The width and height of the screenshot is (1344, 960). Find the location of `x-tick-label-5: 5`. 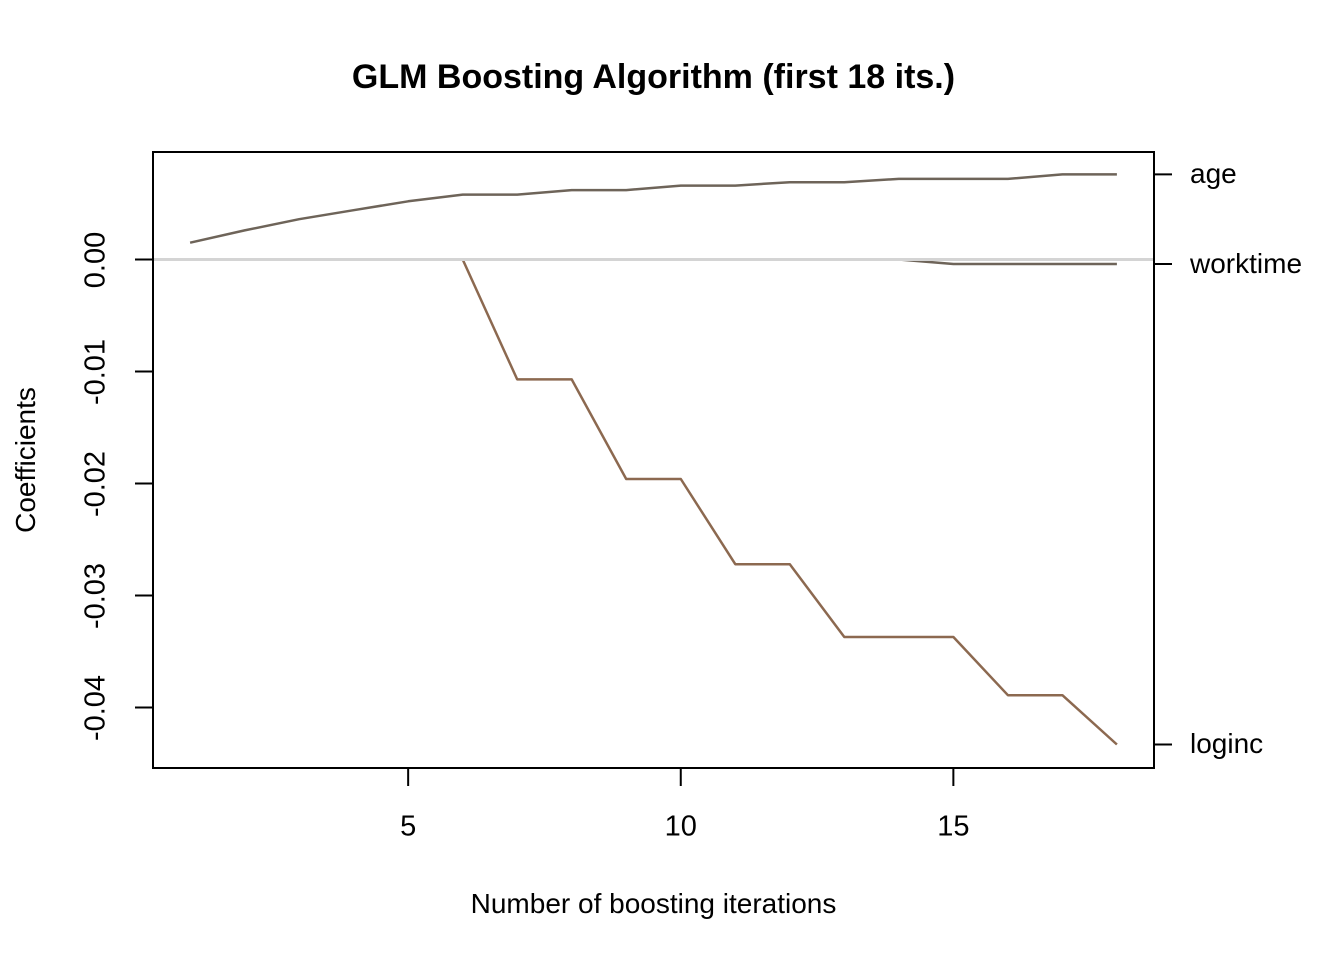

x-tick-label-5: 5 is located at coordinates (408, 826).